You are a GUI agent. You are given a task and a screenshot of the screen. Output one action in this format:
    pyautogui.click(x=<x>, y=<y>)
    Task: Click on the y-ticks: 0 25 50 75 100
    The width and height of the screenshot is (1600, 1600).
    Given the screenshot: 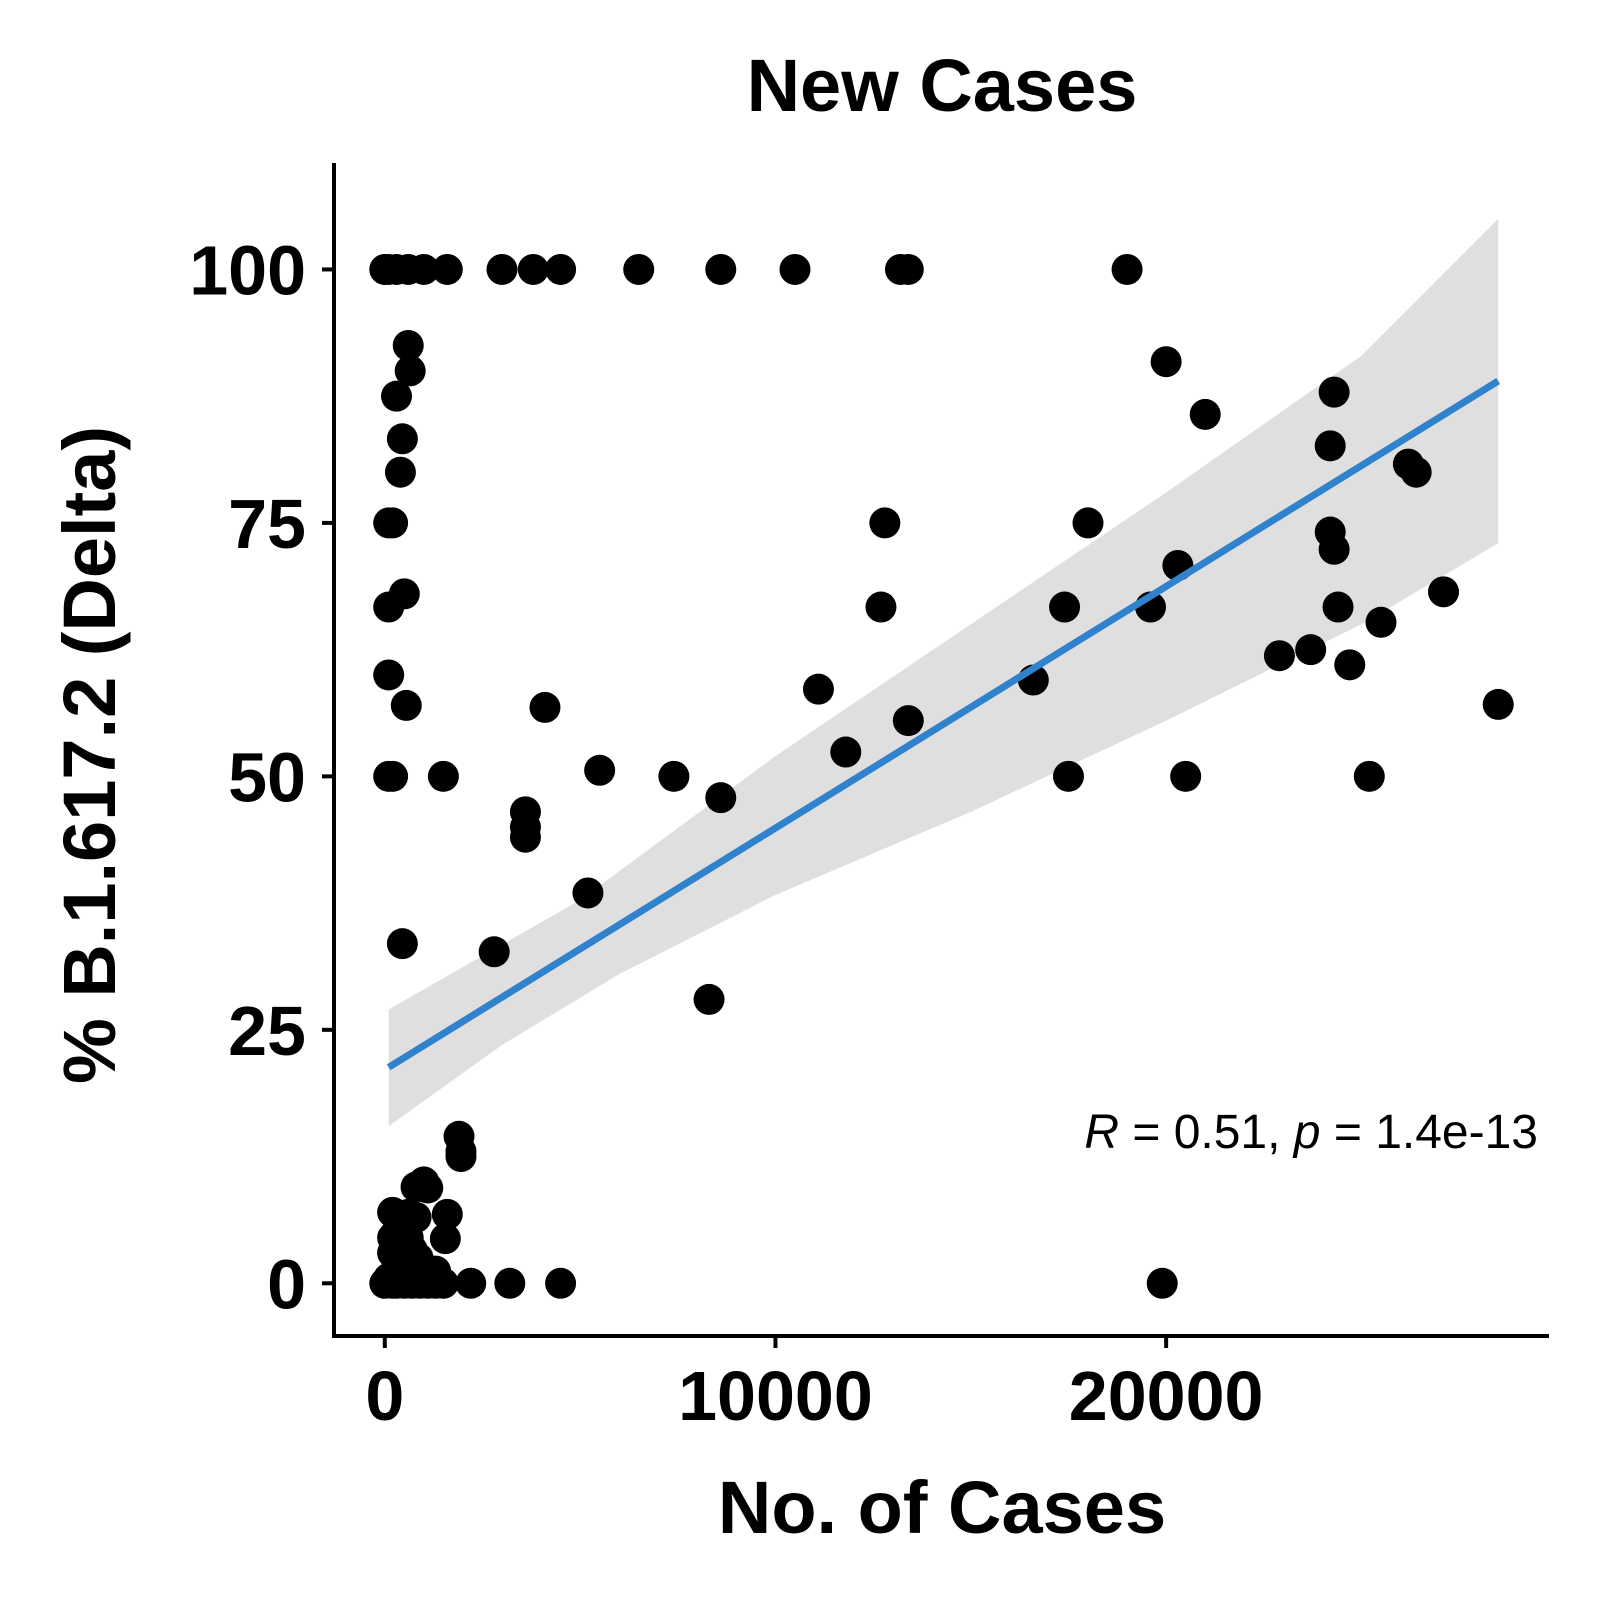 What is the action you would take?
    pyautogui.click(x=261, y=777)
    